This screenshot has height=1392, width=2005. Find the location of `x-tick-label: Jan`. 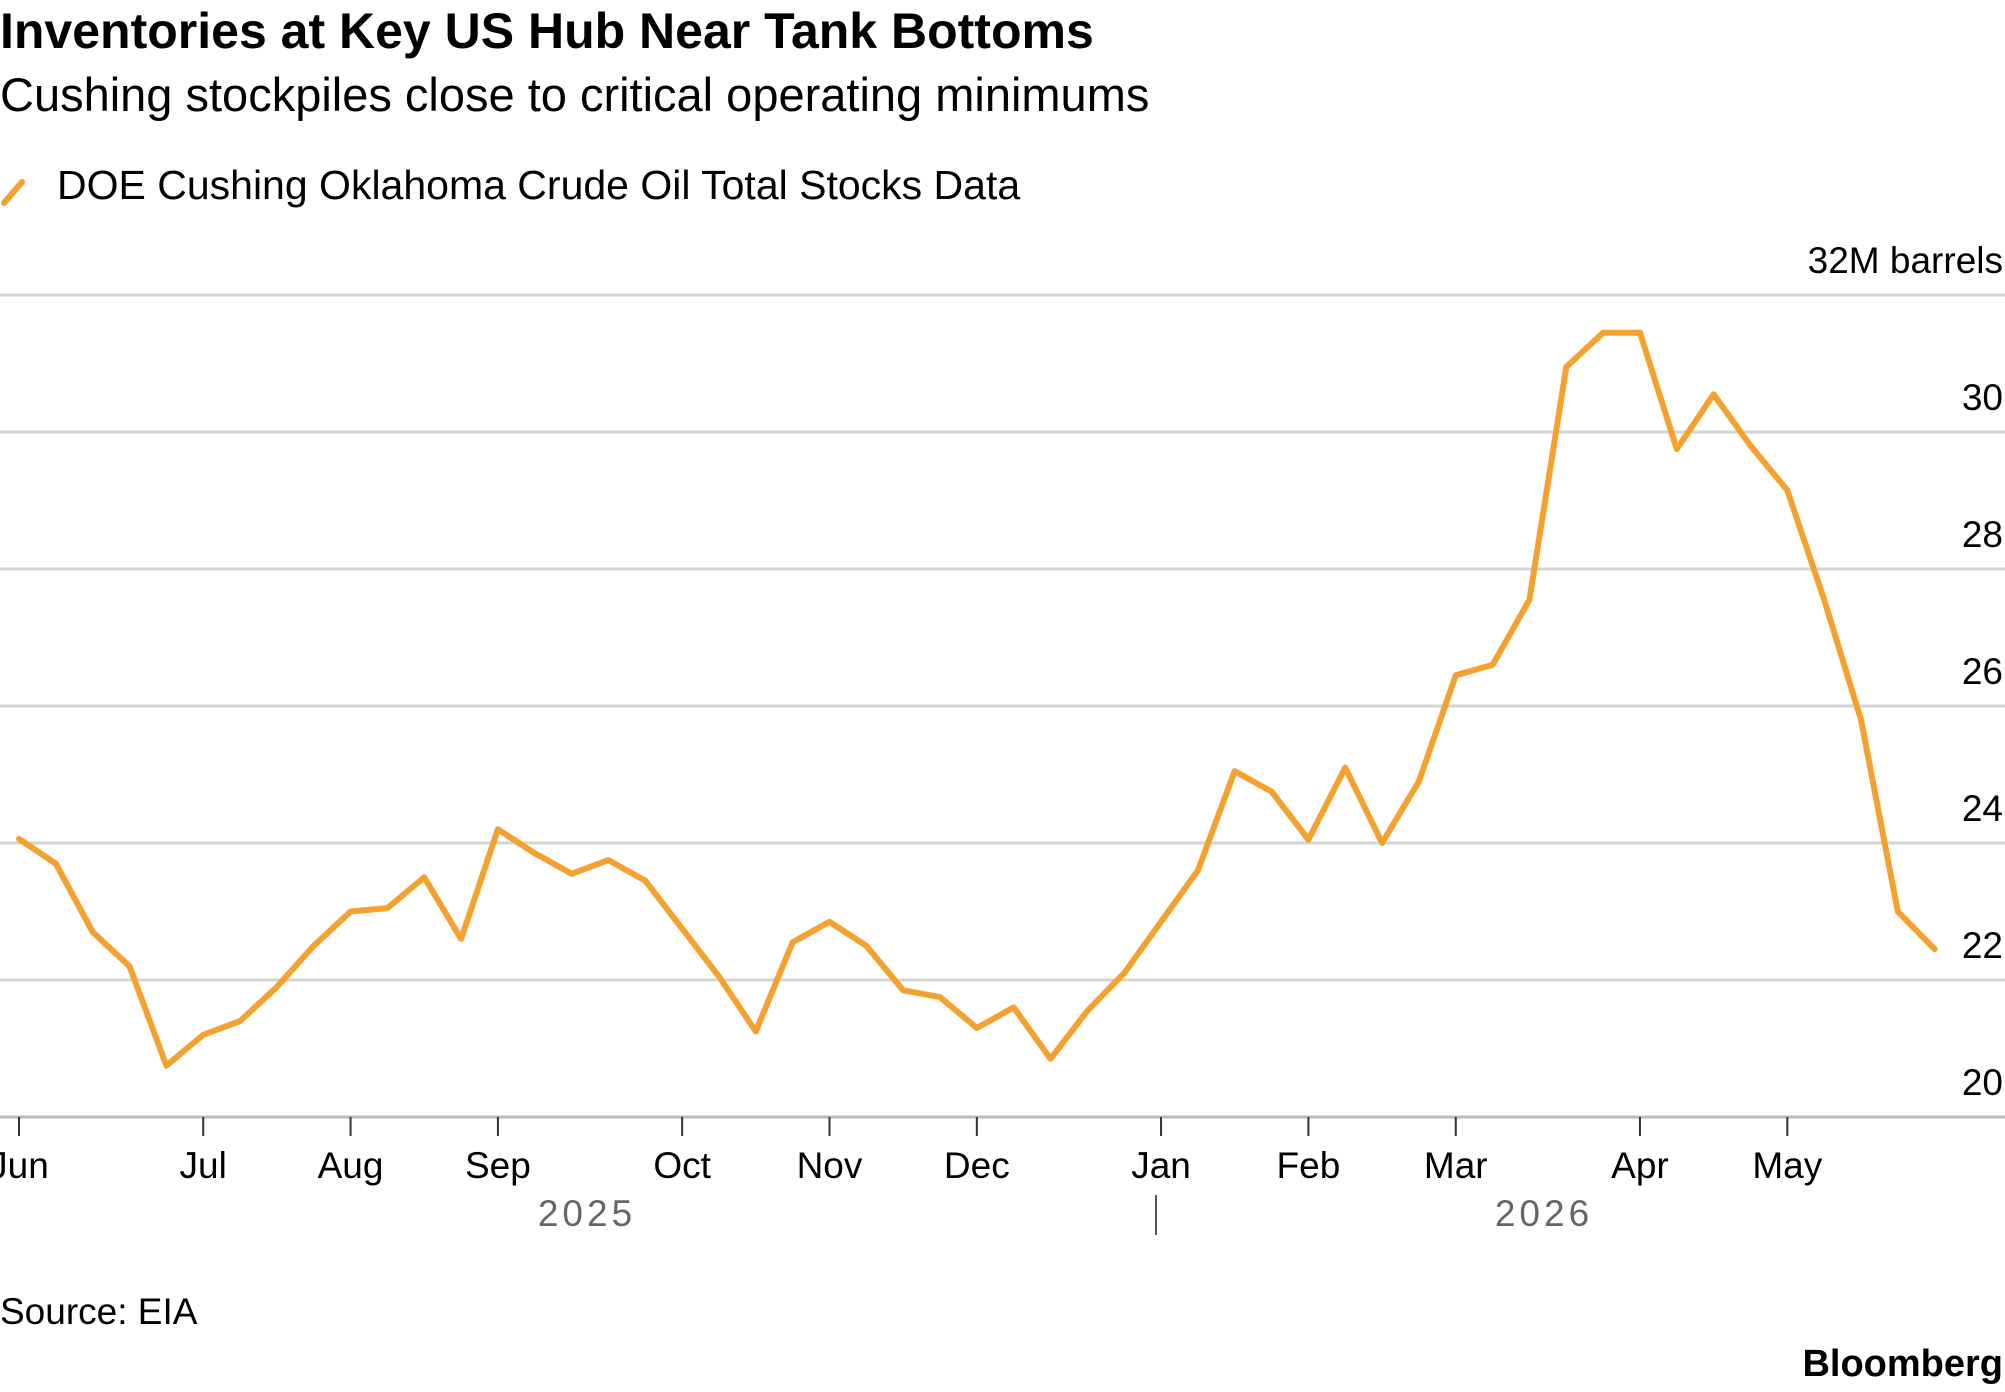

x-tick-label: Jan is located at coordinates (1161, 1165).